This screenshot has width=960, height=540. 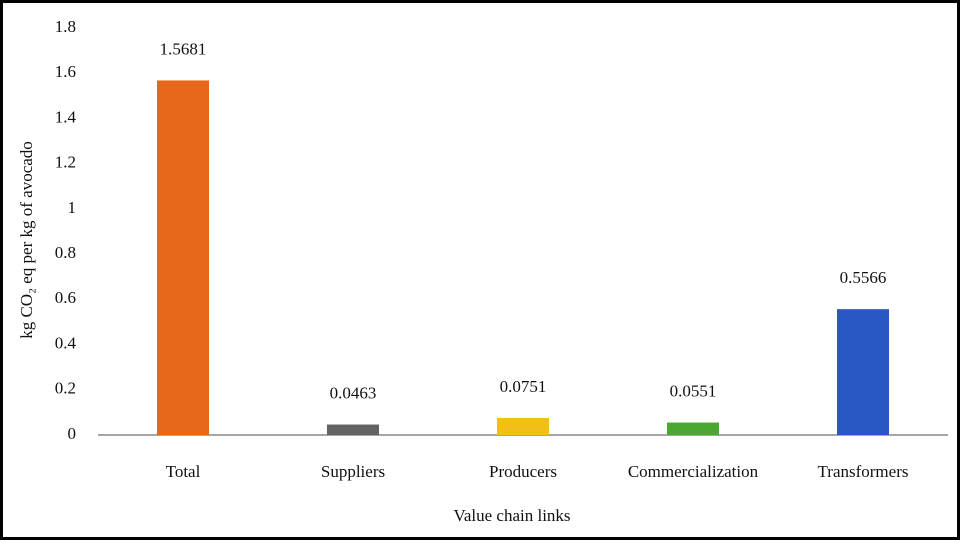 What do you see at coordinates (693, 471) in the screenshot?
I see `x-tick-label: Commercialization` at bounding box center [693, 471].